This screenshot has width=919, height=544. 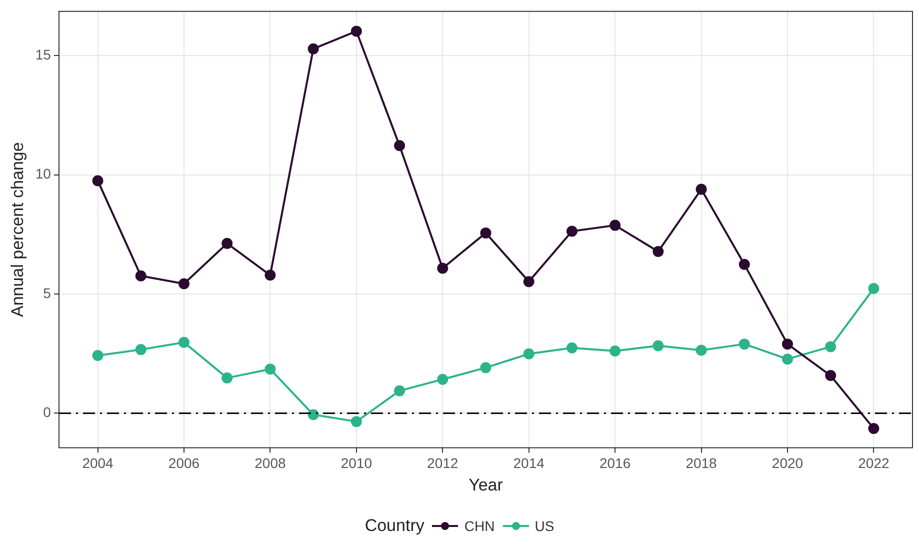 I want to click on x-tick-label: 2016, so click(x=615, y=463).